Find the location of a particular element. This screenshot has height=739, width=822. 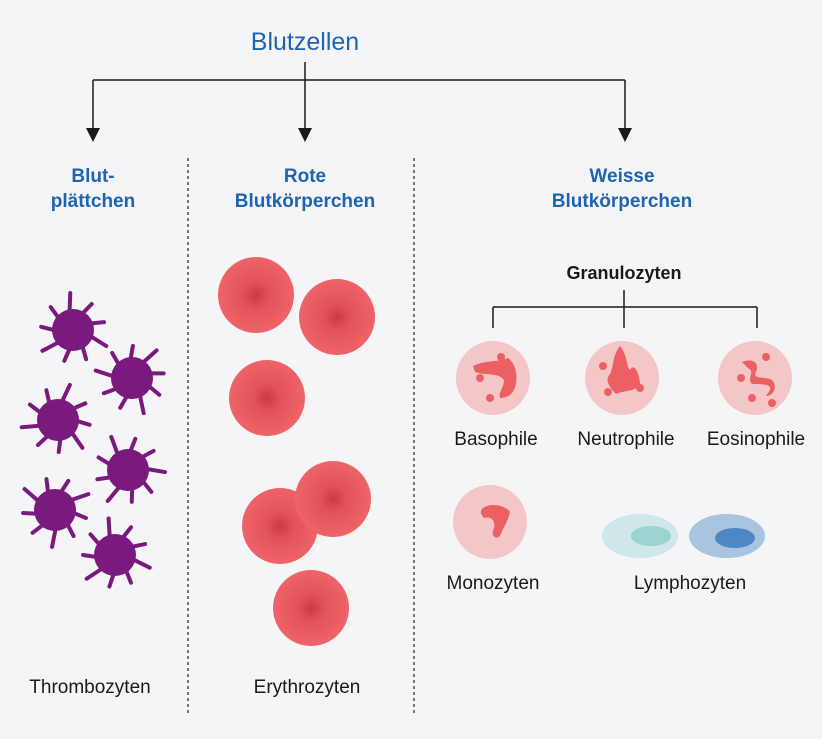

label-eosinophils: Eosinophile is located at coordinates (756, 439).